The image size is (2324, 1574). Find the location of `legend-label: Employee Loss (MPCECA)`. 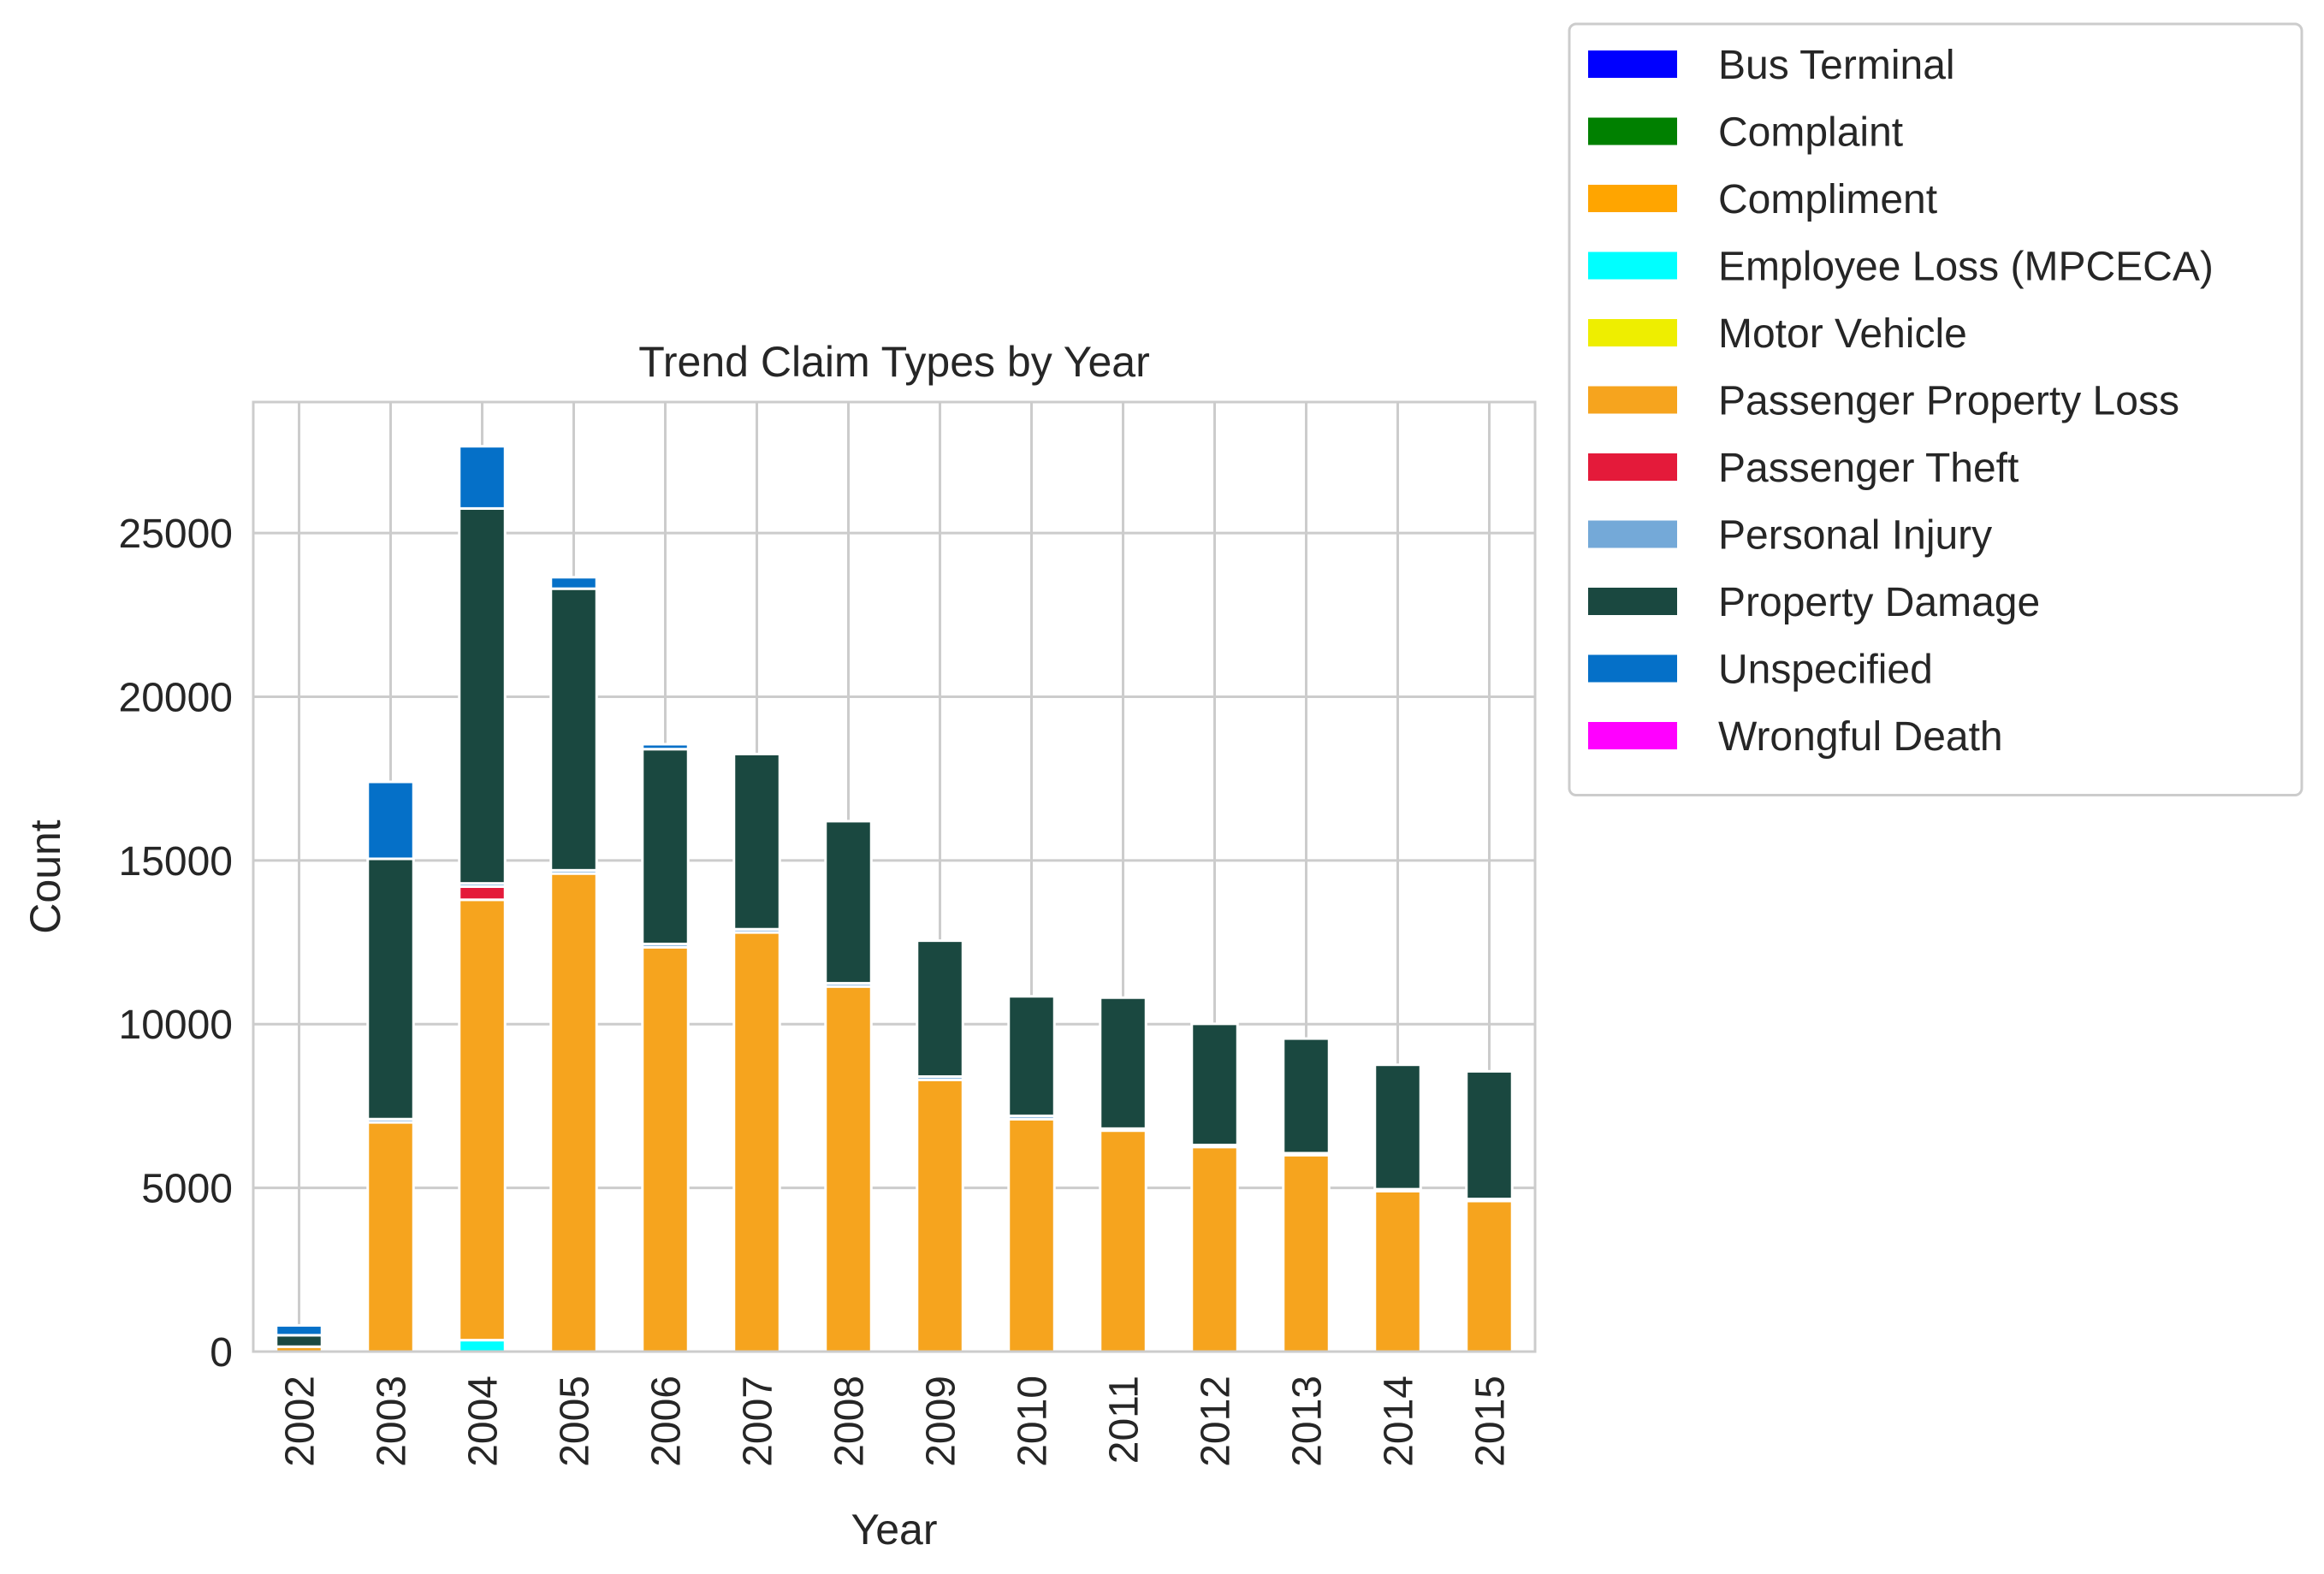

legend-label: Employee Loss (MPCECA) is located at coordinates (1966, 268).